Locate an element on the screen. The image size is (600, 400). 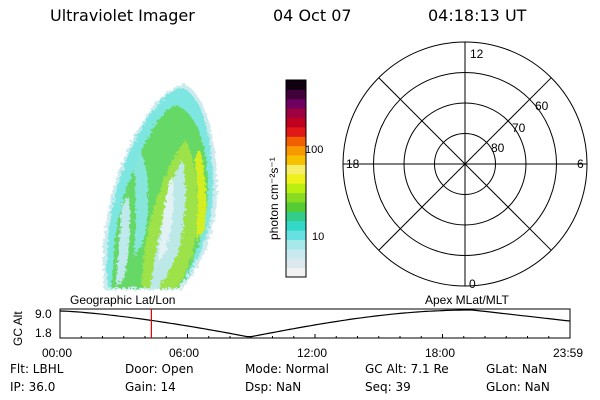
geographic-title: Geographic Lat/Lon is located at coordinates (122, 300).